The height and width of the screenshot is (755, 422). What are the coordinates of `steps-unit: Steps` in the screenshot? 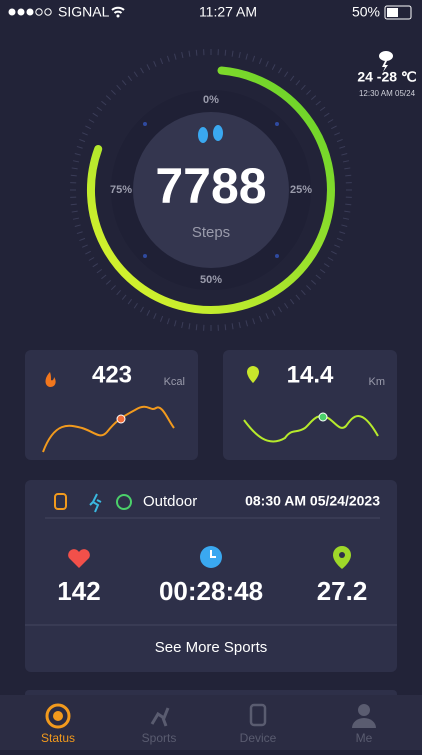 It's located at (211, 232).